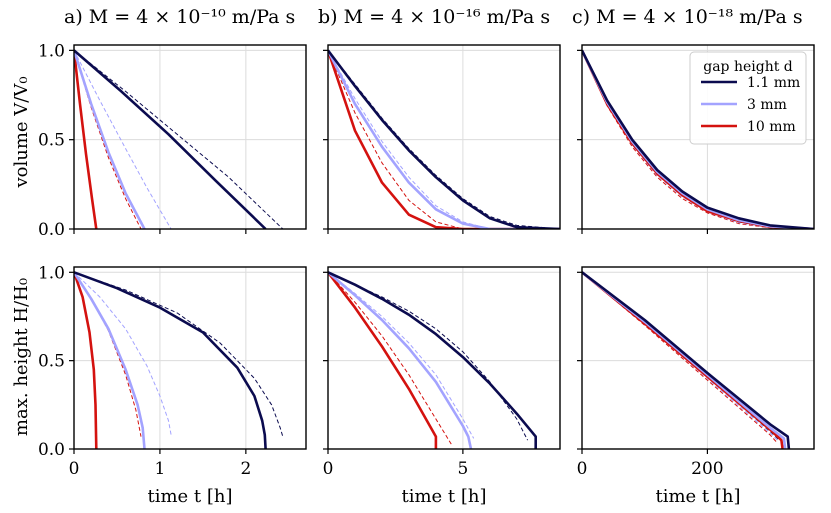  I want to click on xtick-label-2-0: 0, so click(582, 469).